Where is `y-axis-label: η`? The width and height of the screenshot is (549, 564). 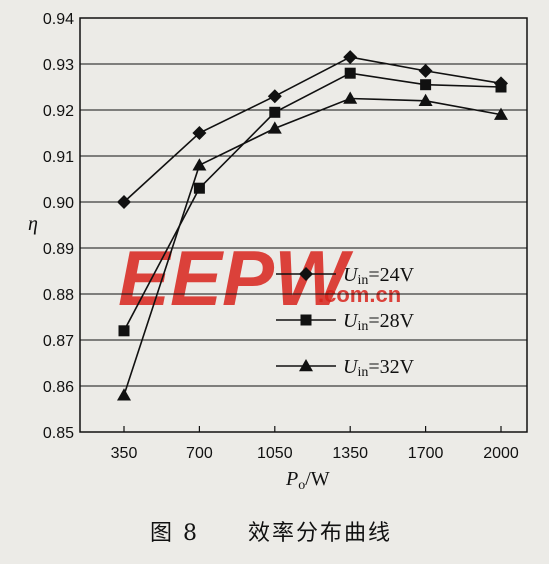
y-axis-label: η is located at coordinates (33, 224).